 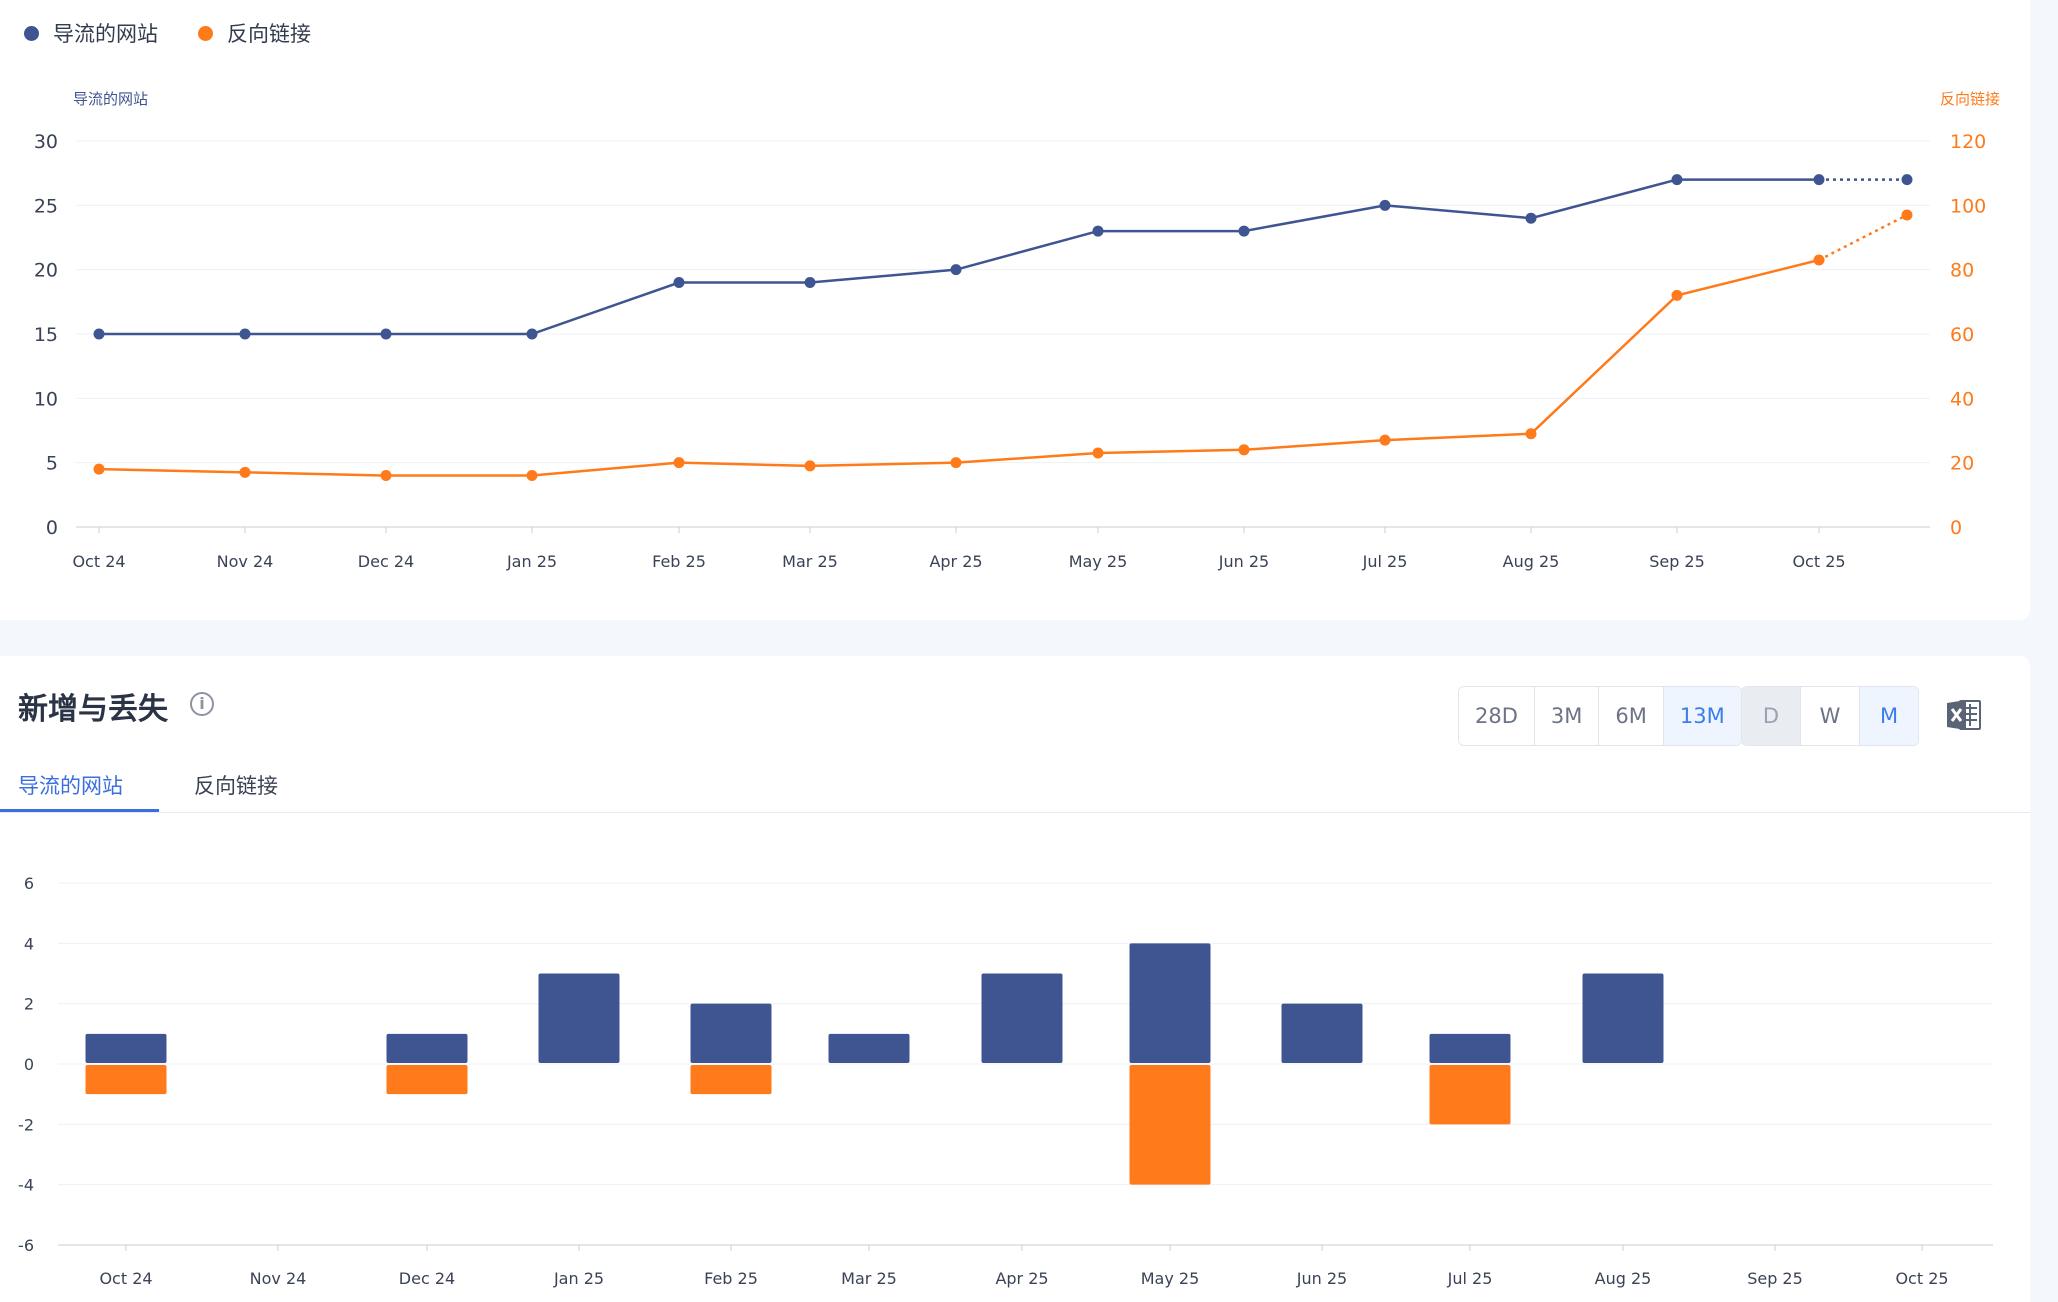 I want to click on right-y-tick-label: 40, so click(x=1962, y=399).